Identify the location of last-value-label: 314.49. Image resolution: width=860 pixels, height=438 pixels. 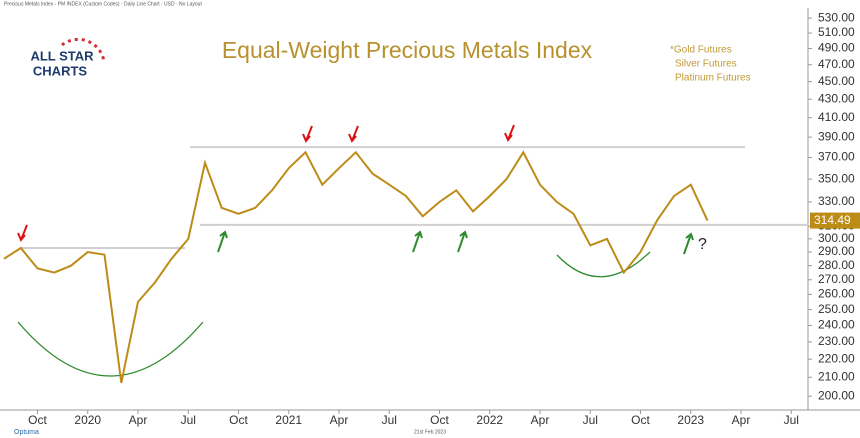
(832, 220).